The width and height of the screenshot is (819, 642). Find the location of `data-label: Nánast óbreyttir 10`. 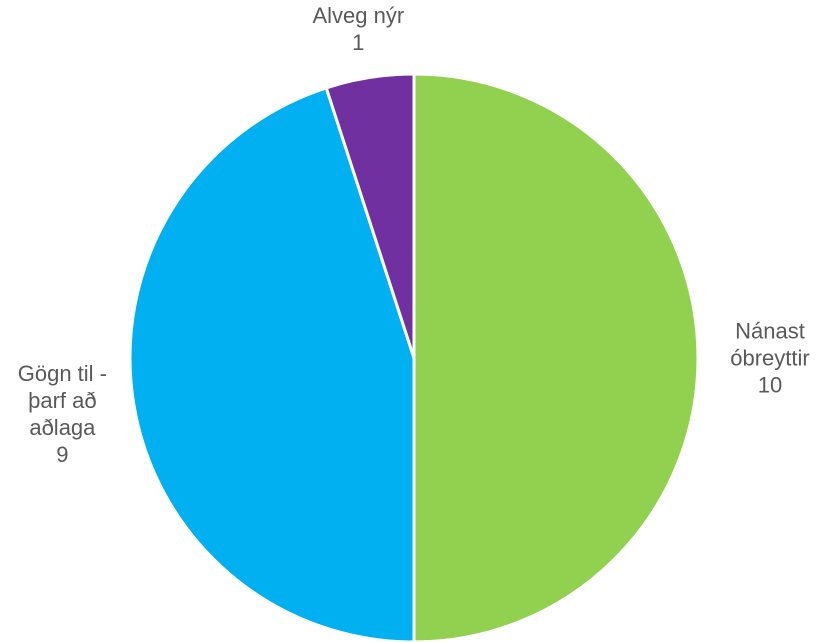

data-label: Nánast óbreyttir 10 is located at coordinates (769, 358).